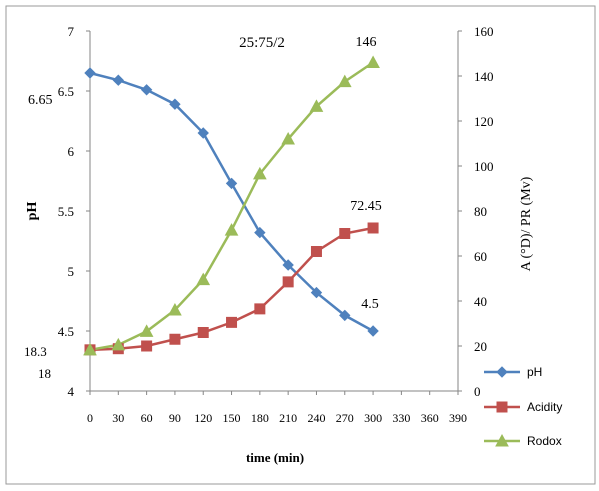 This screenshot has width=599, height=491. What do you see at coordinates (484, 31) in the screenshot?
I see `y-right-tick-label: 160` at bounding box center [484, 31].